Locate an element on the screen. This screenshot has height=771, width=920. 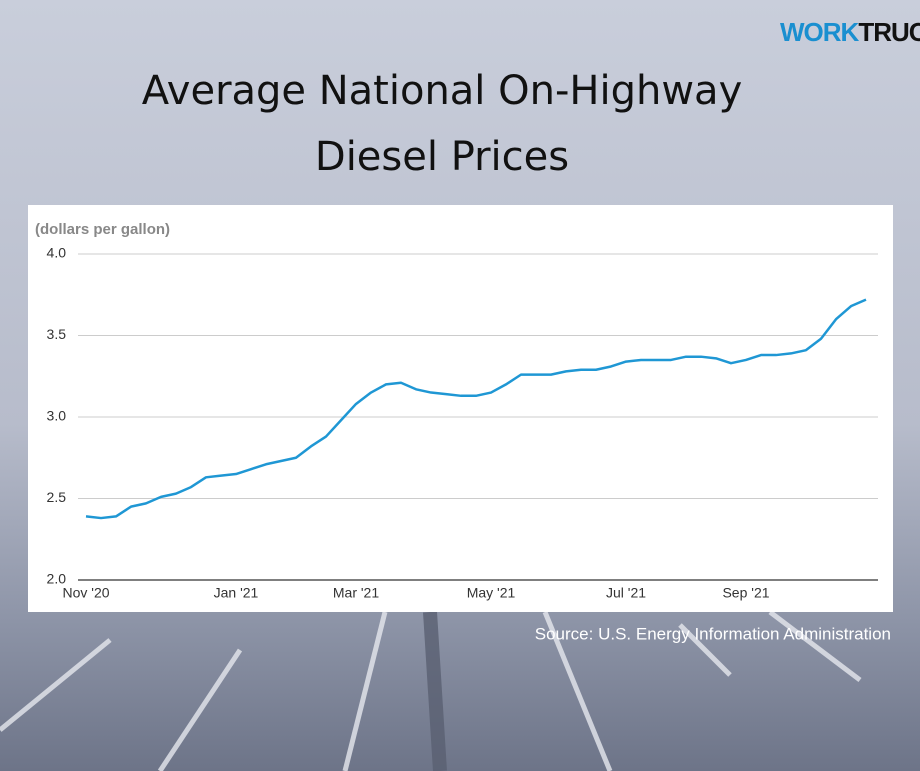
y-tick-label: 2.0 is located at coordinates (57, 579).